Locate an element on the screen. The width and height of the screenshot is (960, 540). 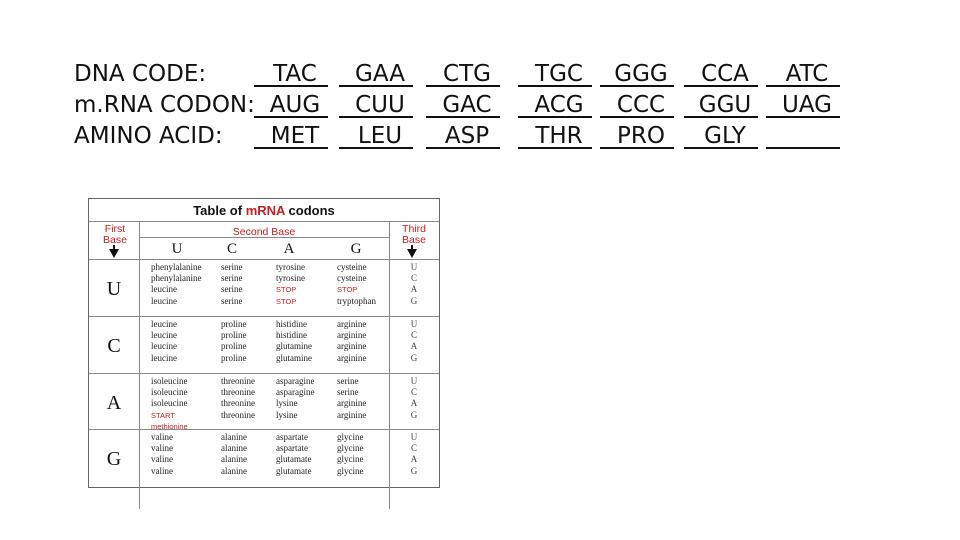
mrna-answer-1: AUG is located at coordinates (295, 105).